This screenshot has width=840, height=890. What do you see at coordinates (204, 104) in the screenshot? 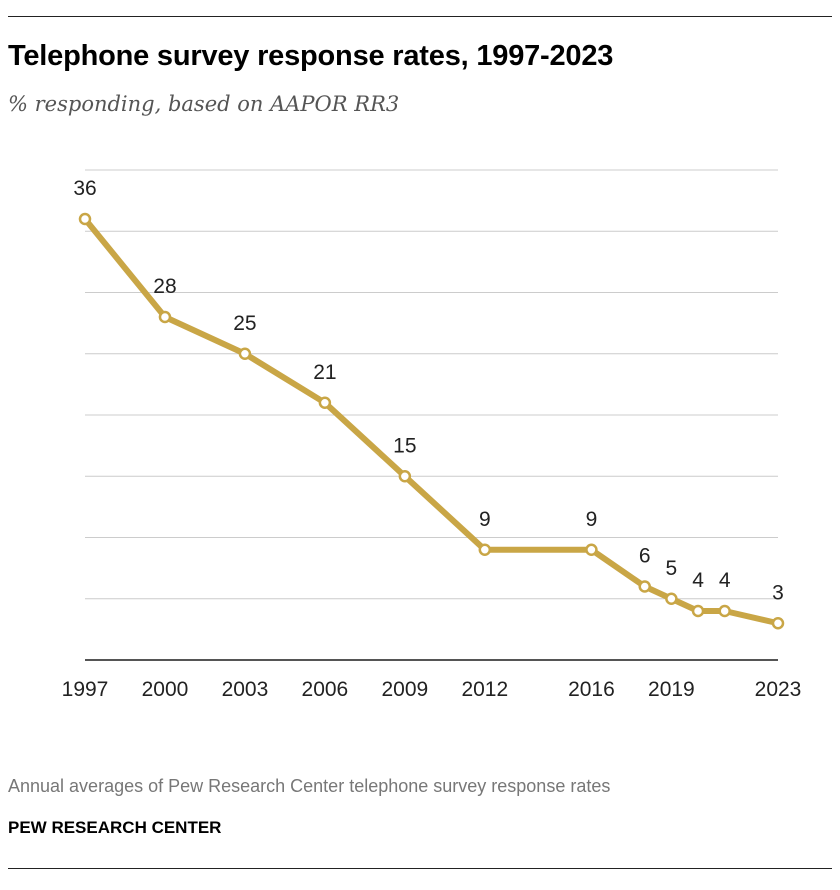
I see `chart-subtitle: % responding, based on AAPOR RR3` at bounding box center [204, 104].